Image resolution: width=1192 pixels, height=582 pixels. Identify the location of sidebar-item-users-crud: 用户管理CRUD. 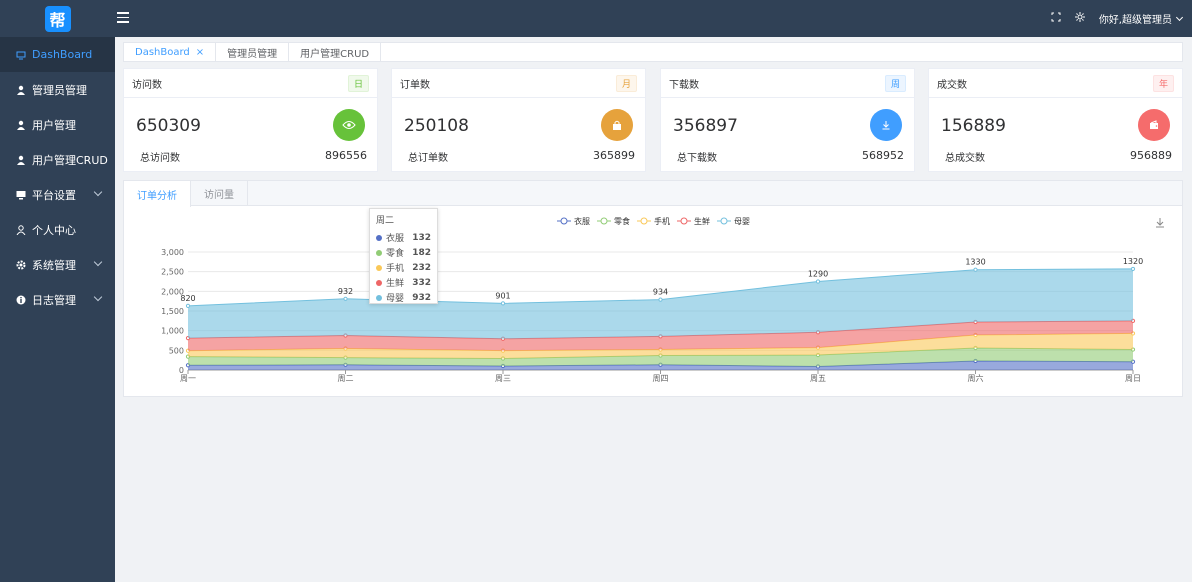
(57, 159).